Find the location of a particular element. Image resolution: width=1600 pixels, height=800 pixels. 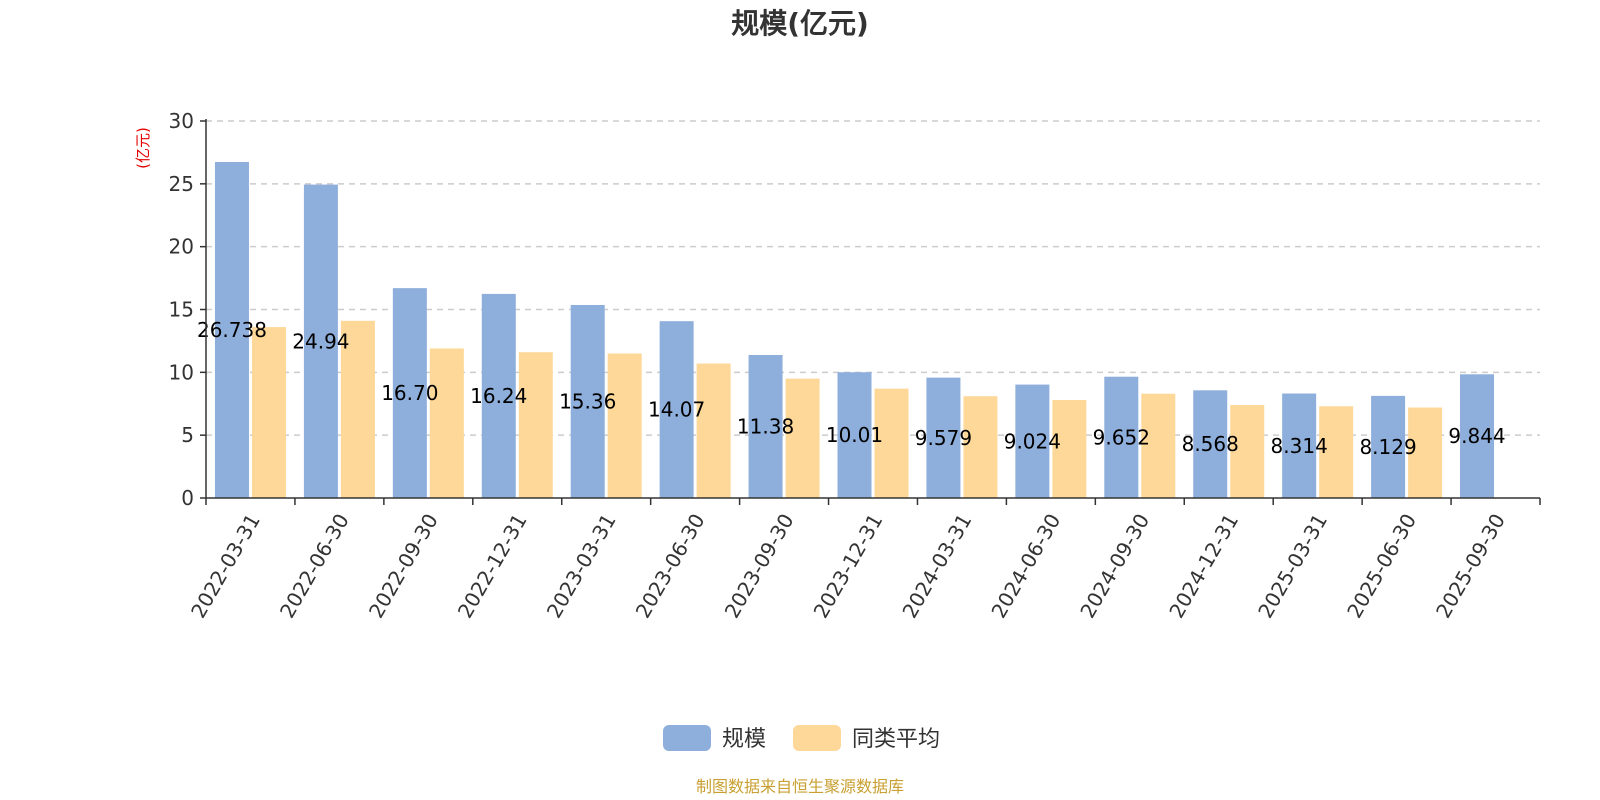

value-label-2024-09-30: 9.652 is located at coordinates (1121, 437).